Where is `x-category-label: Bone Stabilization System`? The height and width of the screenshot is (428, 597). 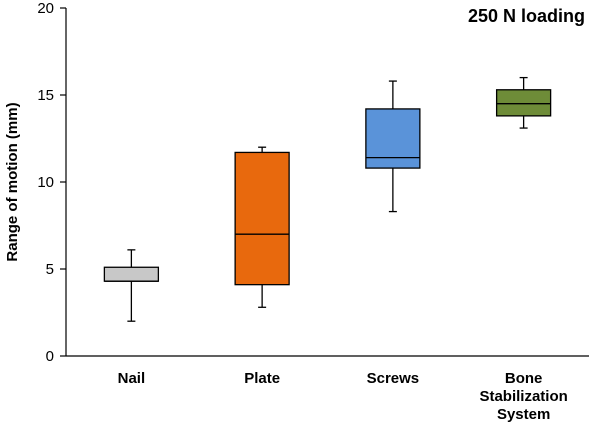 x-category-label: Bone Stabilization System is located at coordinates (523, 396).